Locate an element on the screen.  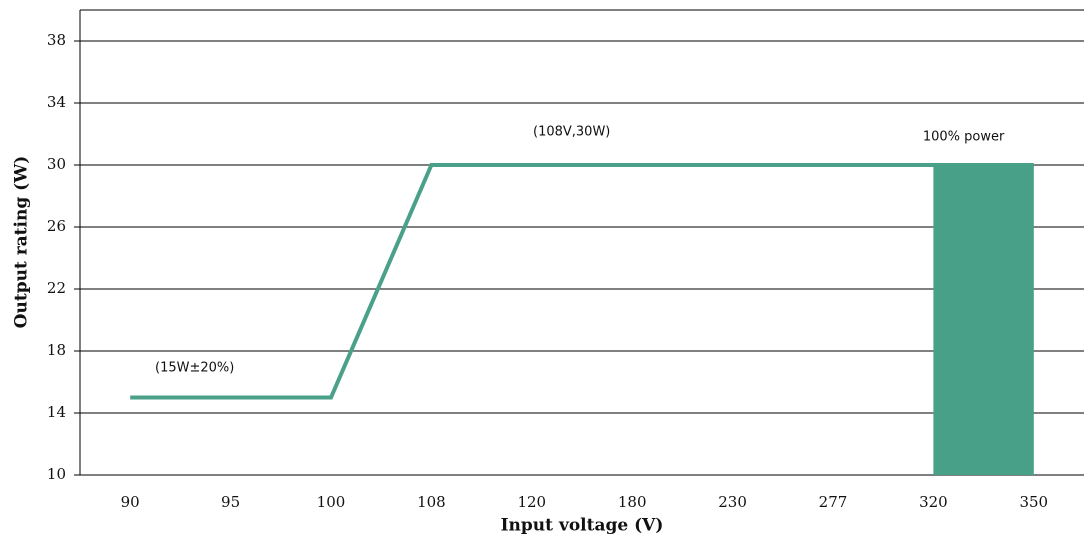
x-tick-label: 95 is located at coordinates (230, 502).